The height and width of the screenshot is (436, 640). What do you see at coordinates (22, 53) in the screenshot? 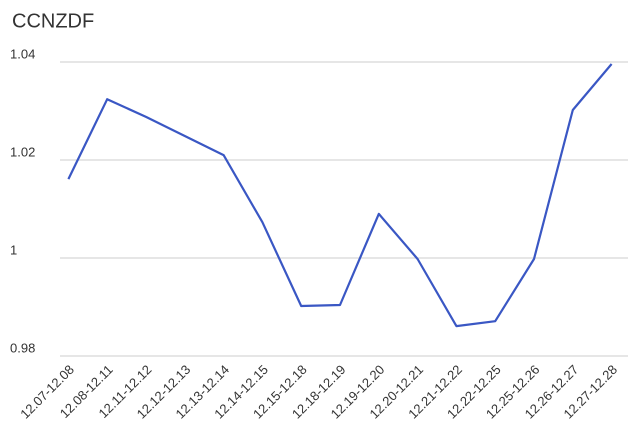
I see `y-tick-label: 1.04` at bounding box center [22, 53].